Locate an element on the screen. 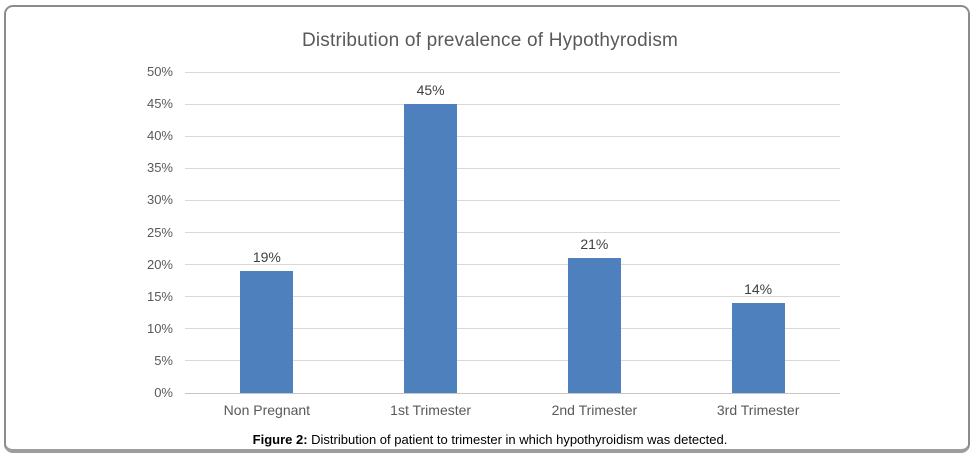  x-category-label: 2nd Trimester is located at coordinates (594, 410).